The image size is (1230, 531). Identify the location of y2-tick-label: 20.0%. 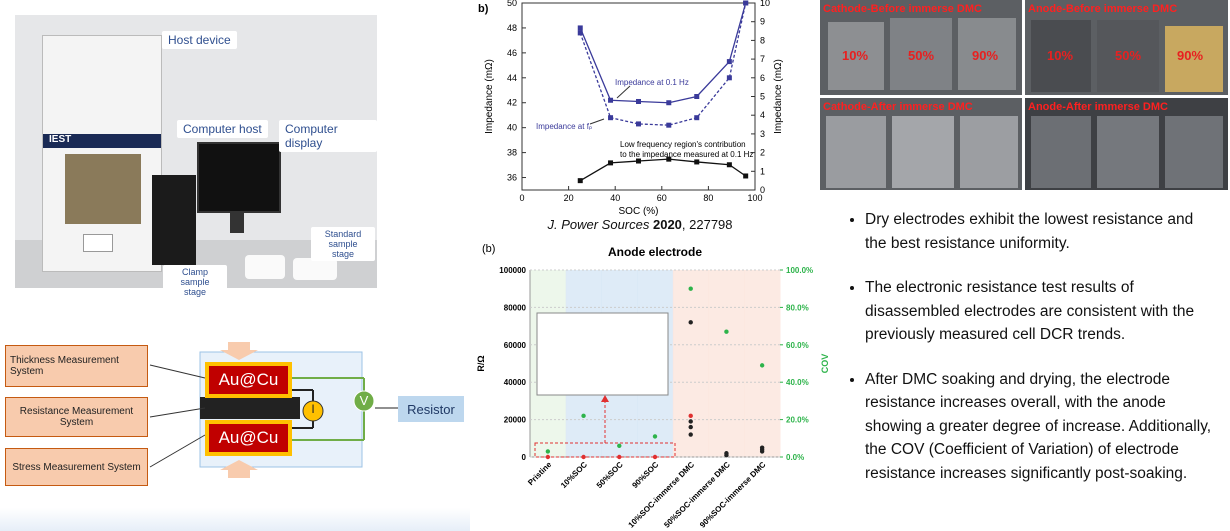
(797, 420).